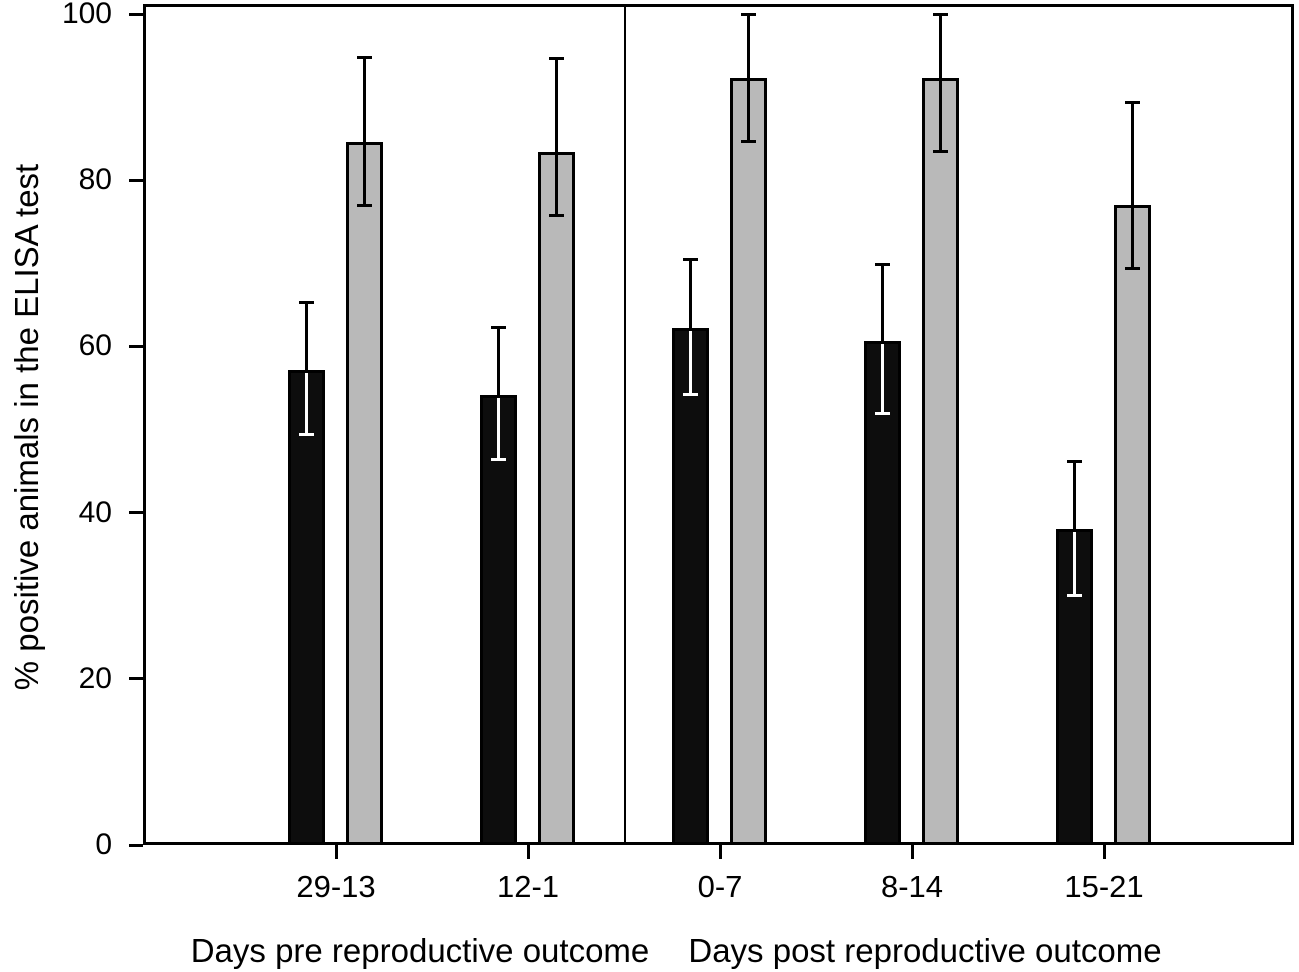 The height and width of the screenshot is (972, 1299). What do you see at coordinates (420, 950) in the screenshot?
I see `x-axis-title-pre: Days pre reproductive outcome` at bounding box center [420, 950].